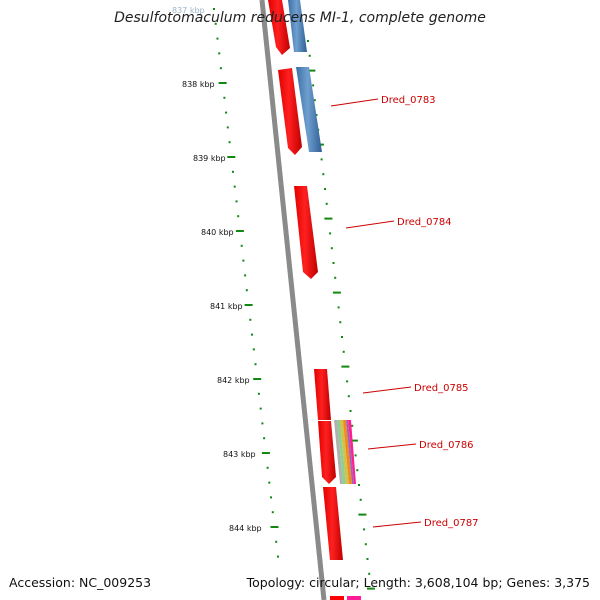 The image size is (600, 600). I want to click on scale-label-840: 840 kbp, so click(217, 232).